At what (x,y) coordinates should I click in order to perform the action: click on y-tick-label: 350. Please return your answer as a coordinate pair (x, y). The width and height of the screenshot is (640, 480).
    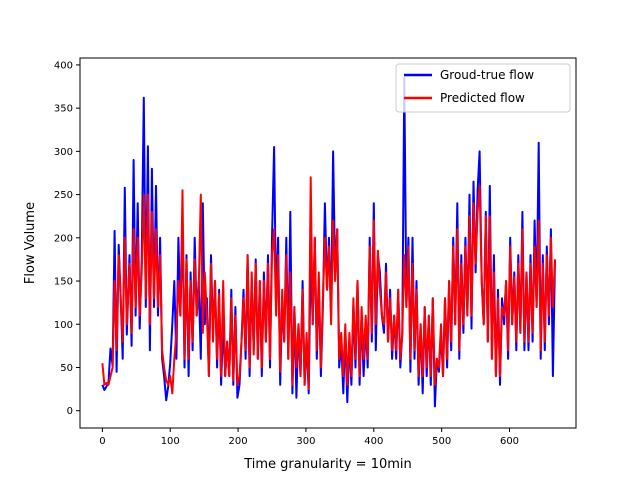
    Looking at the image, I should click on (63, 109).